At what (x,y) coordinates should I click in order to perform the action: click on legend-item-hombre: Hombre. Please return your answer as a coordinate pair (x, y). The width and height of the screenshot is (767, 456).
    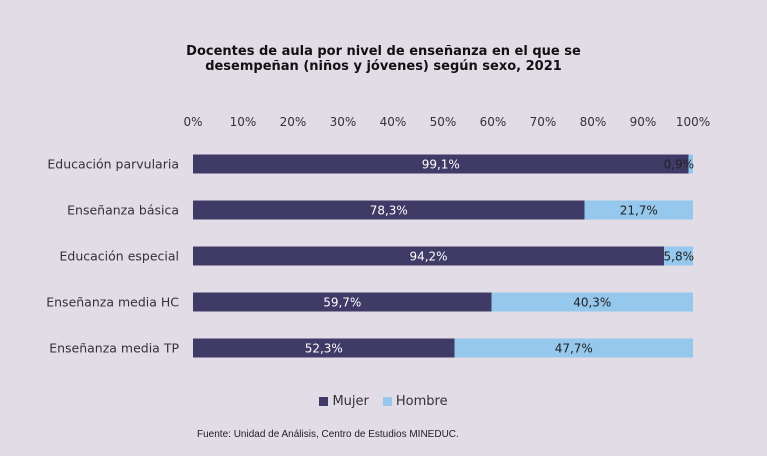
    Looking at the image, I should click on (415, 401).